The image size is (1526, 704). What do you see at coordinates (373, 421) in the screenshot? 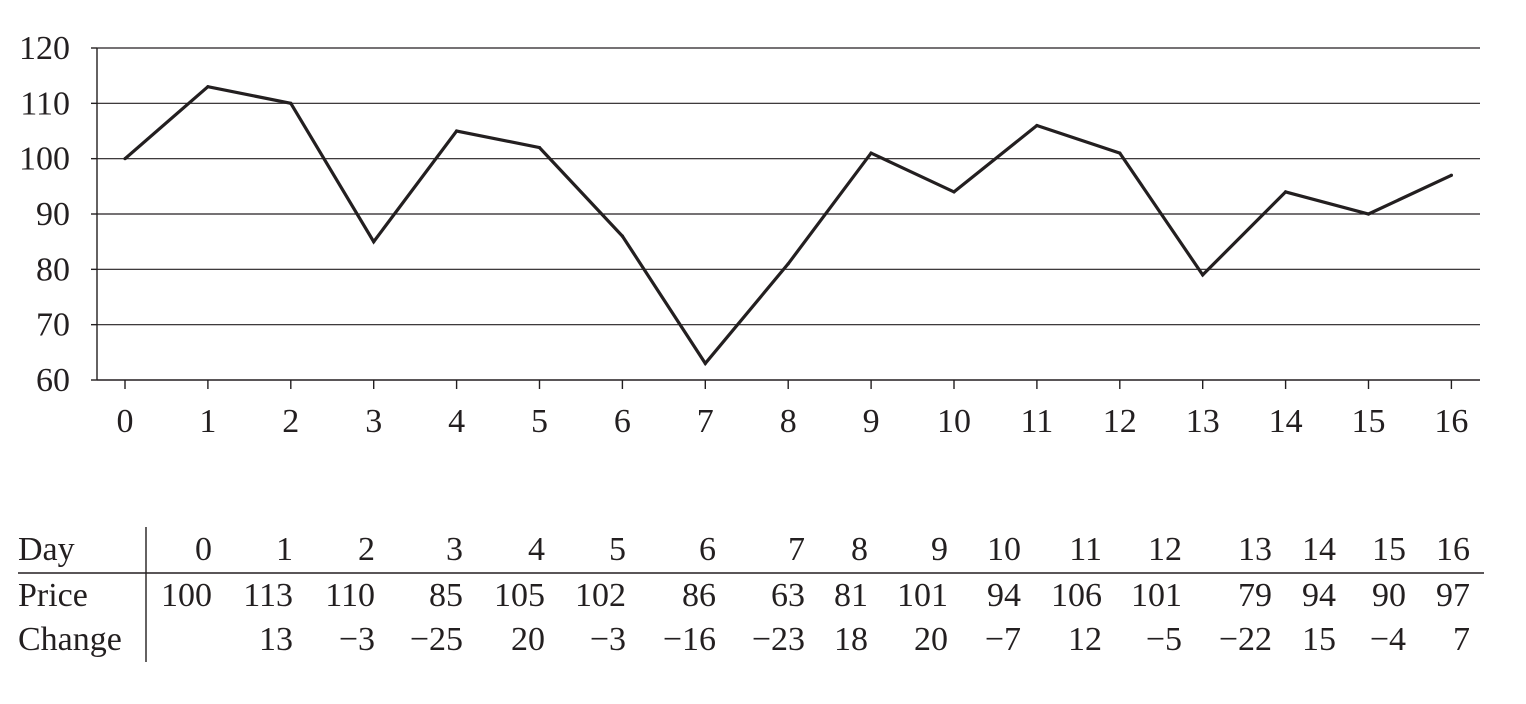
I see `x-tick-label: 3` at bounding box center [373, 421].